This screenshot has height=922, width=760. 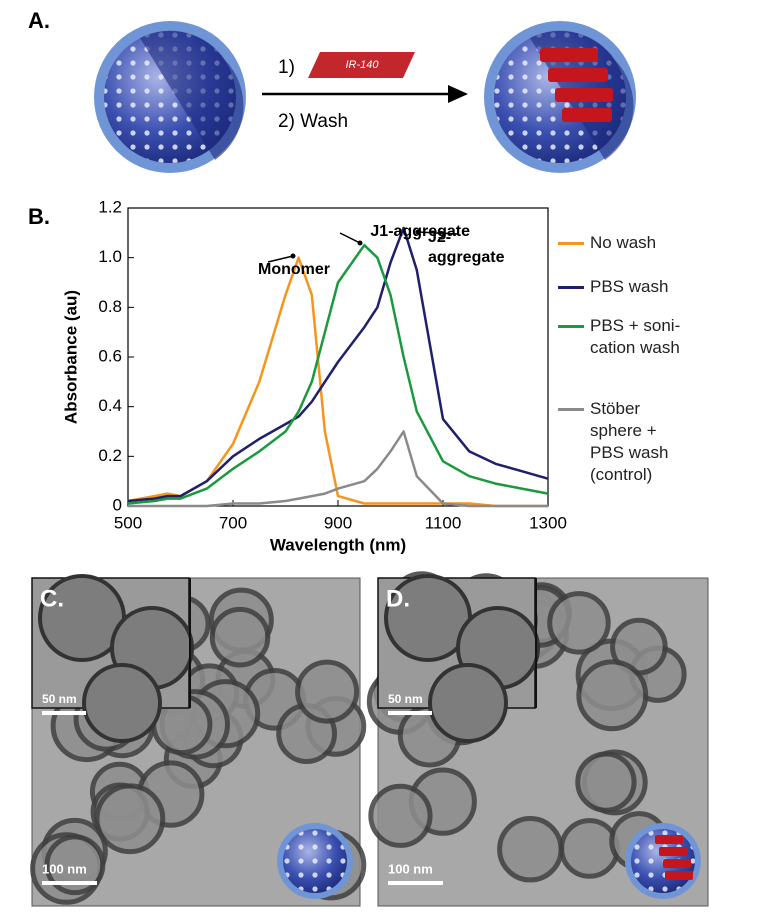 I want to click on series-line, so click(x=338, y=469).